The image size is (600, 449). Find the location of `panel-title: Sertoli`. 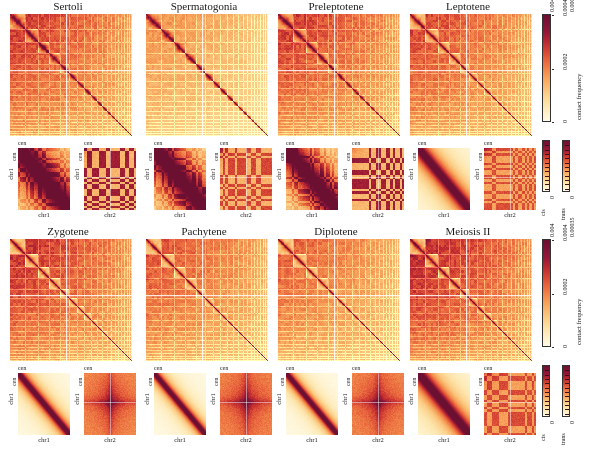

panel-title: Sertoli is located at coordinates (68, 7).